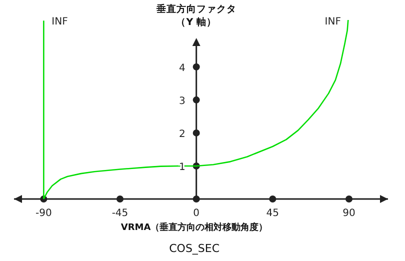  What do you see at coordinates (194, 227) in the screenshot?
I see `x-axis-title: VRMA（垂直方向の相対移動角度）` at bounding box center [194, 227].